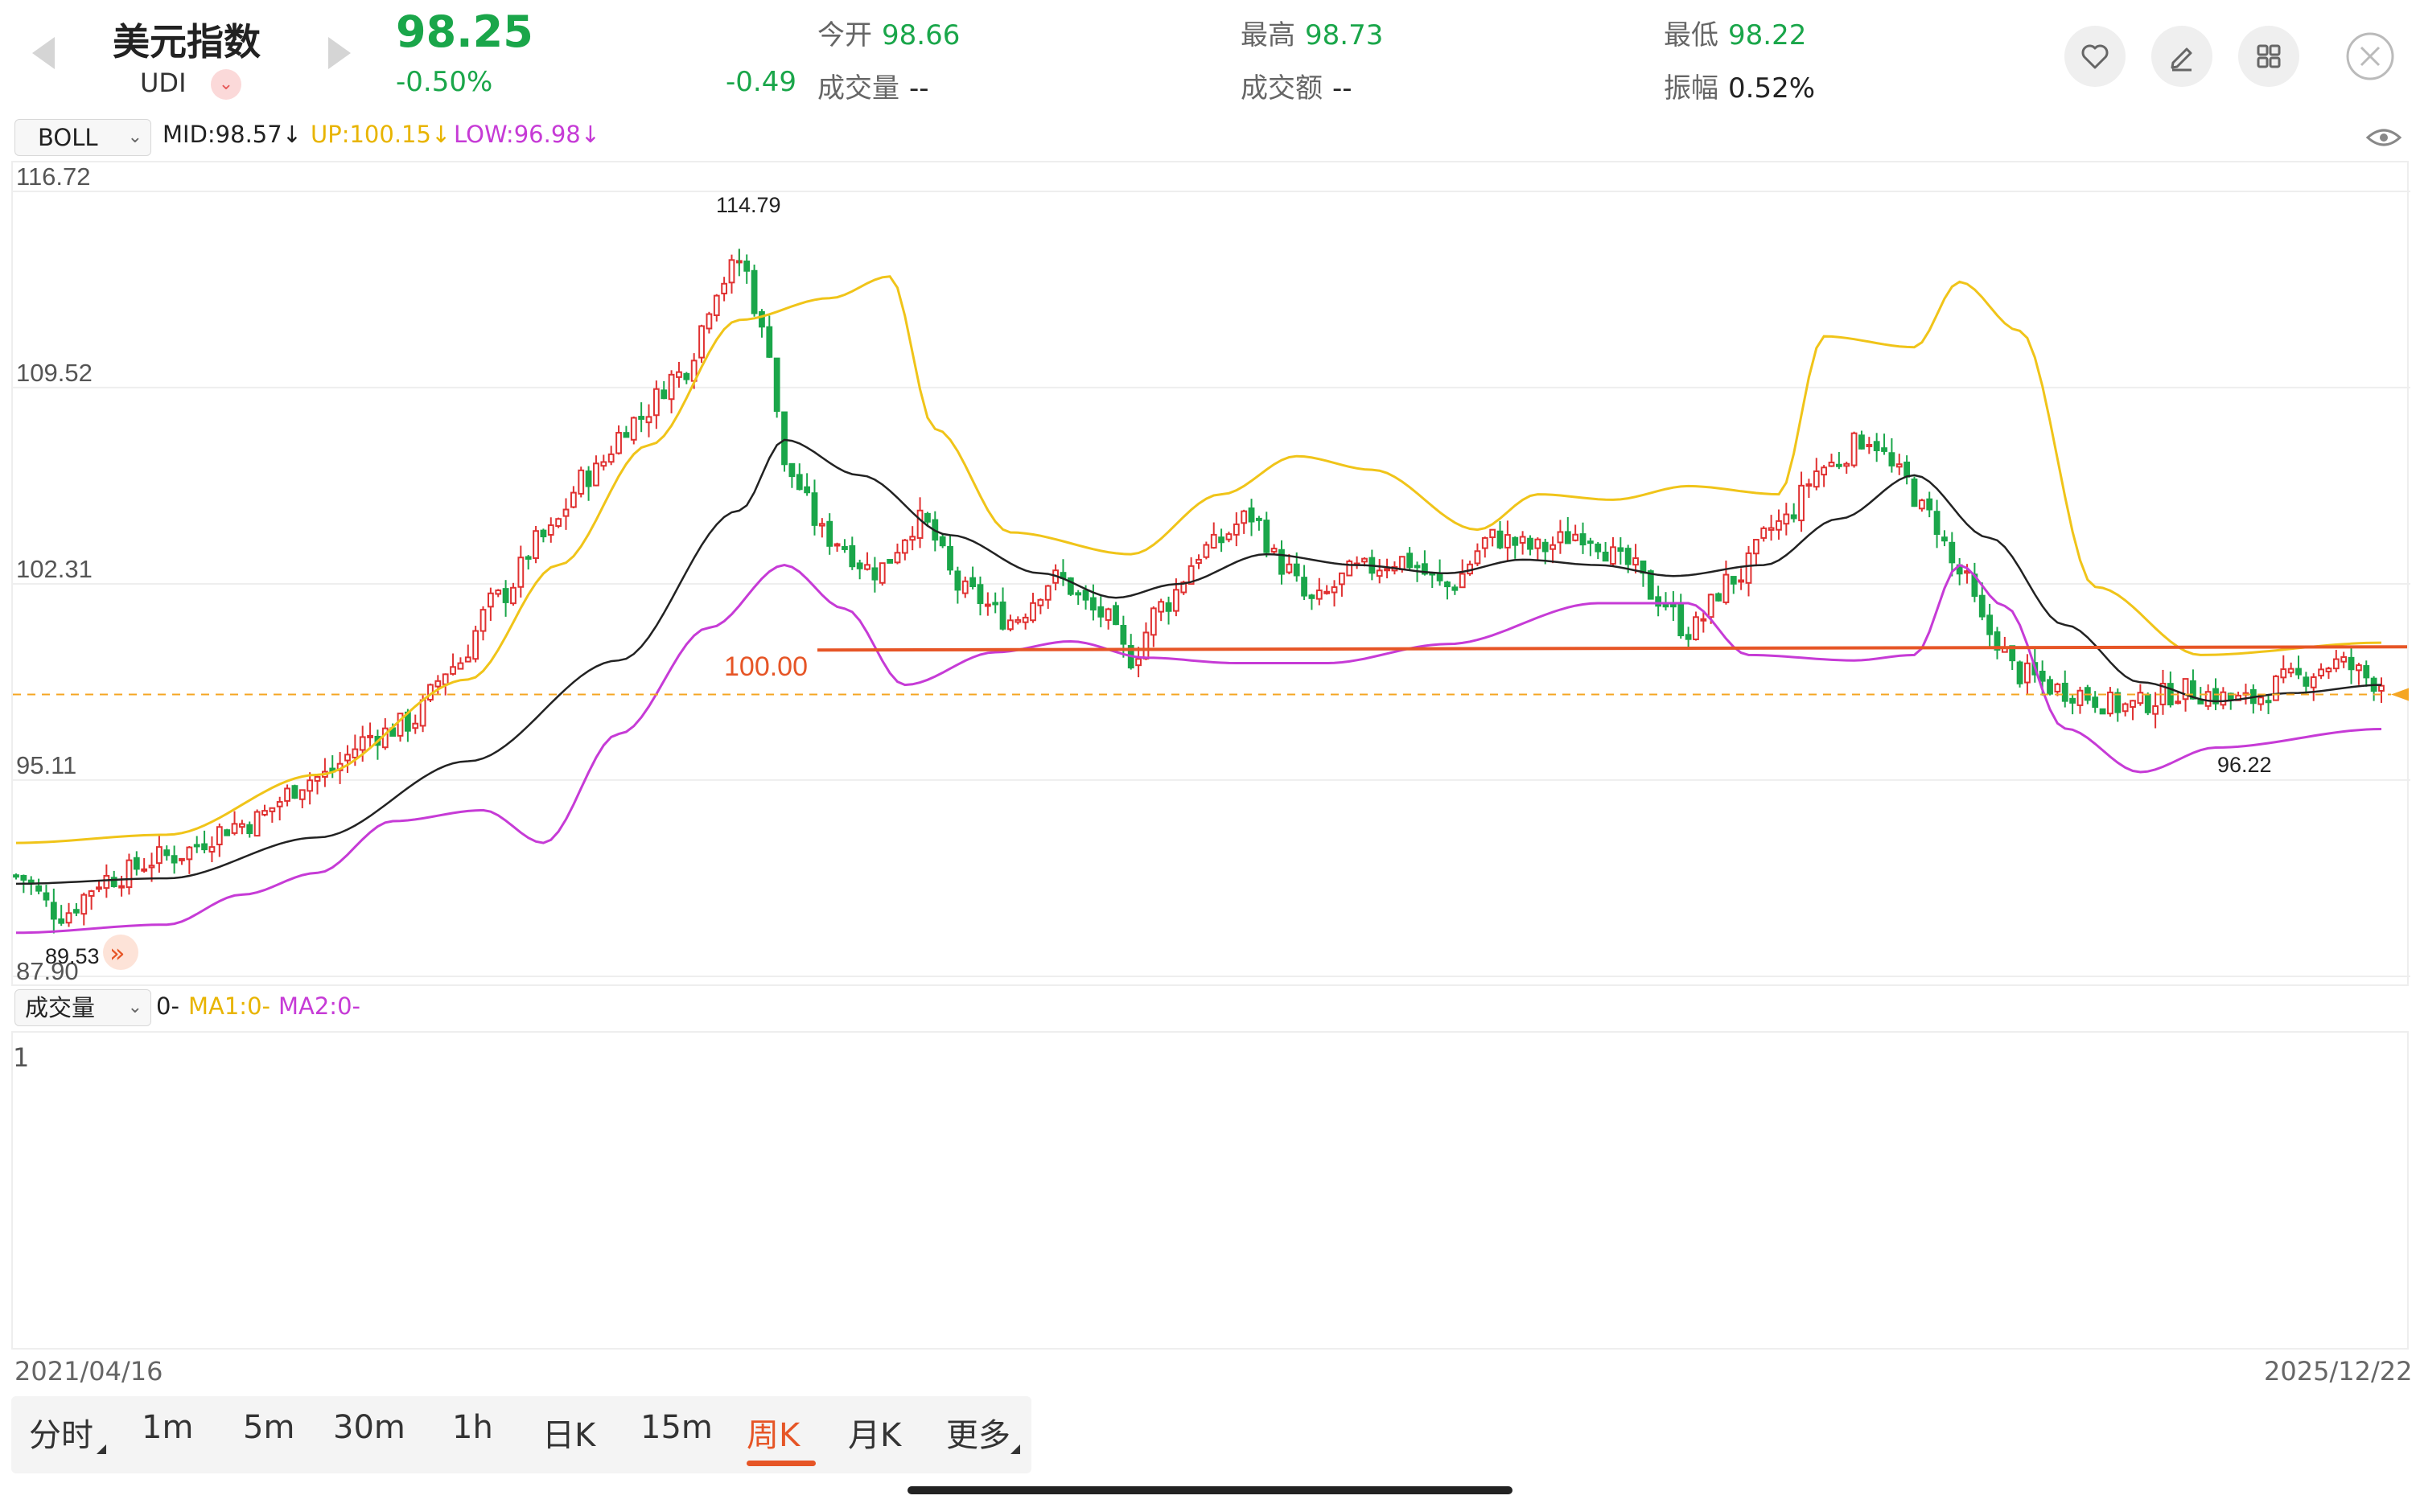 The height and width of the screenshot is (1512, 2420). What do you see at coordinates (569, 1436) in the screenshot?
I see `tab-daily: 日K` at bounding box center [569, 1436].